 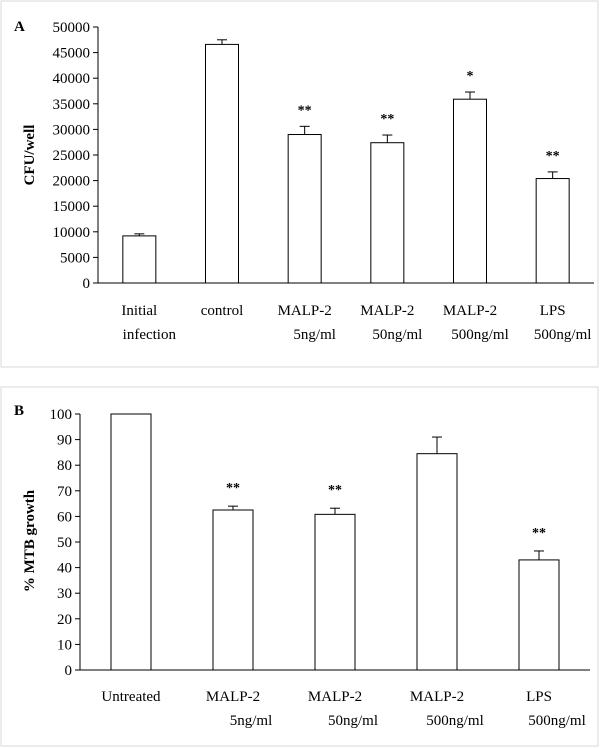 What do you see at coordinates (222, 311) in the screenshot?
I see `panel-a-category-label: control` at bounding box center [222, 311].